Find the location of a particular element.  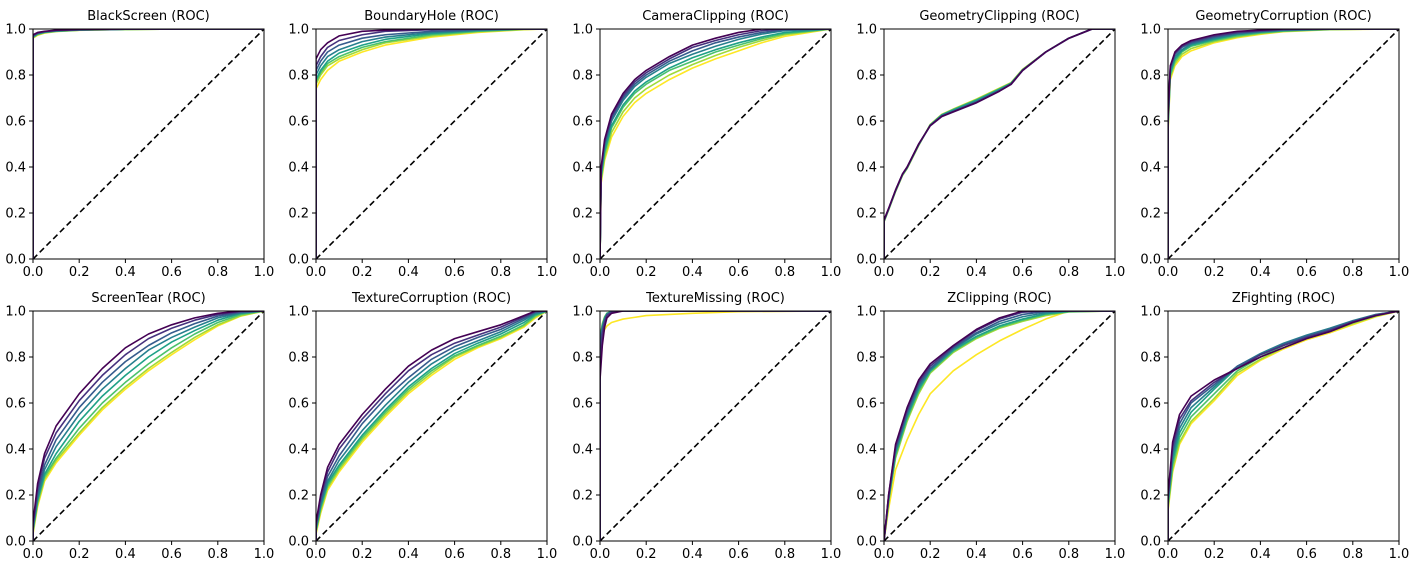

subplot-title: TextureCorruption (ROC) is located at coordinates (431, 298).